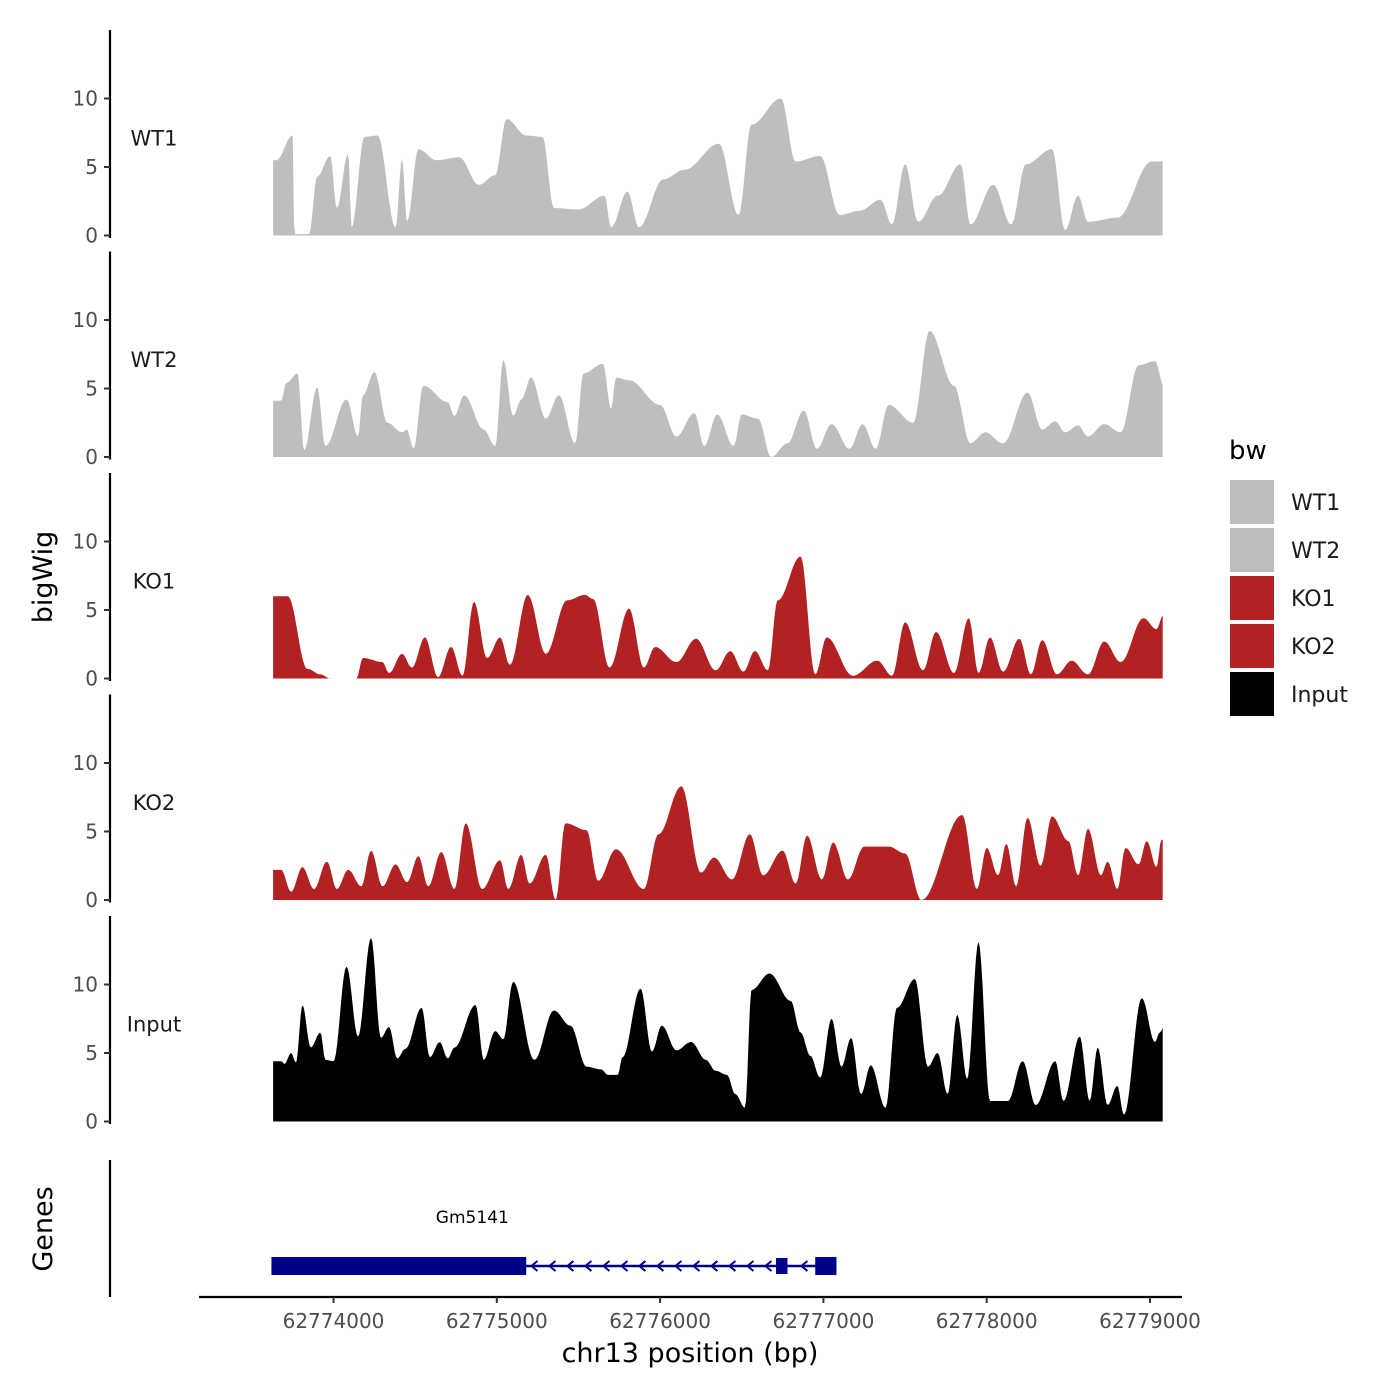  Describe the element at coordinates (1315, 503) in the screenshot. I see `legend-label: WT1` at that location.